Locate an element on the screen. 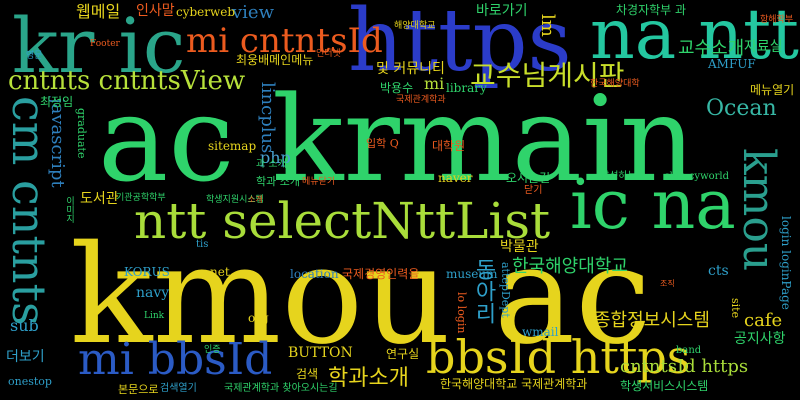 This screenshot has height=400, width=800. word-webmail: 웹메일 is located at coordinates (98, 11).